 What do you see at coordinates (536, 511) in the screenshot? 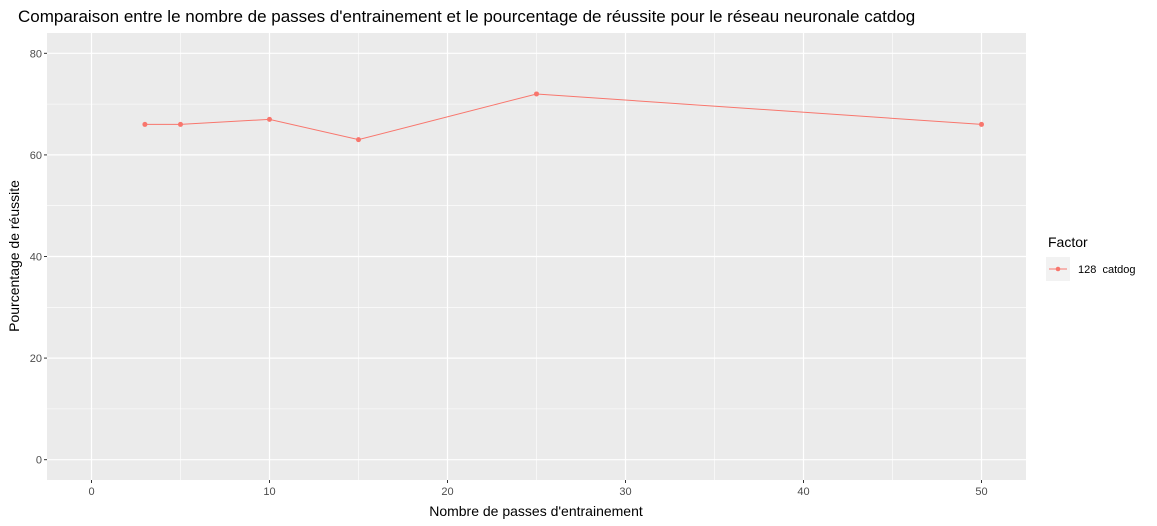
I see `x-axis-label: Nombre de passes d'entrainement` at bounding box center [536, 511].